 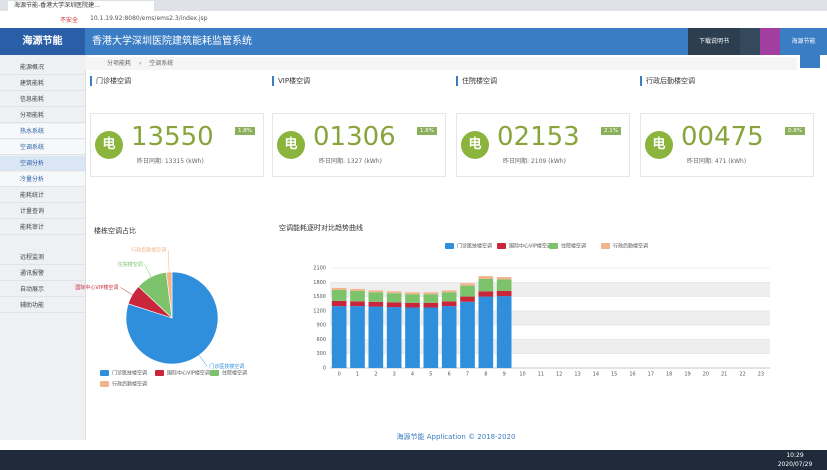 I want to click on menu-item: 能耗审计, so click(x=42, y=227).